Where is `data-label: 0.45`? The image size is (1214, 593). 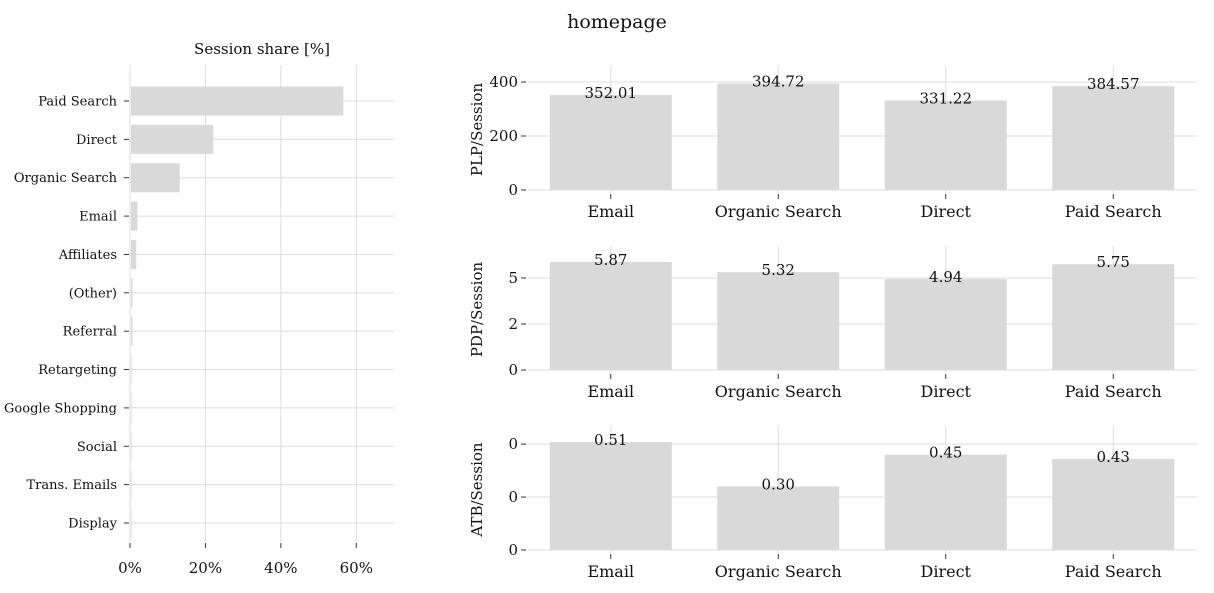
data-label: 0.45 is located at coordinates (945, 453).